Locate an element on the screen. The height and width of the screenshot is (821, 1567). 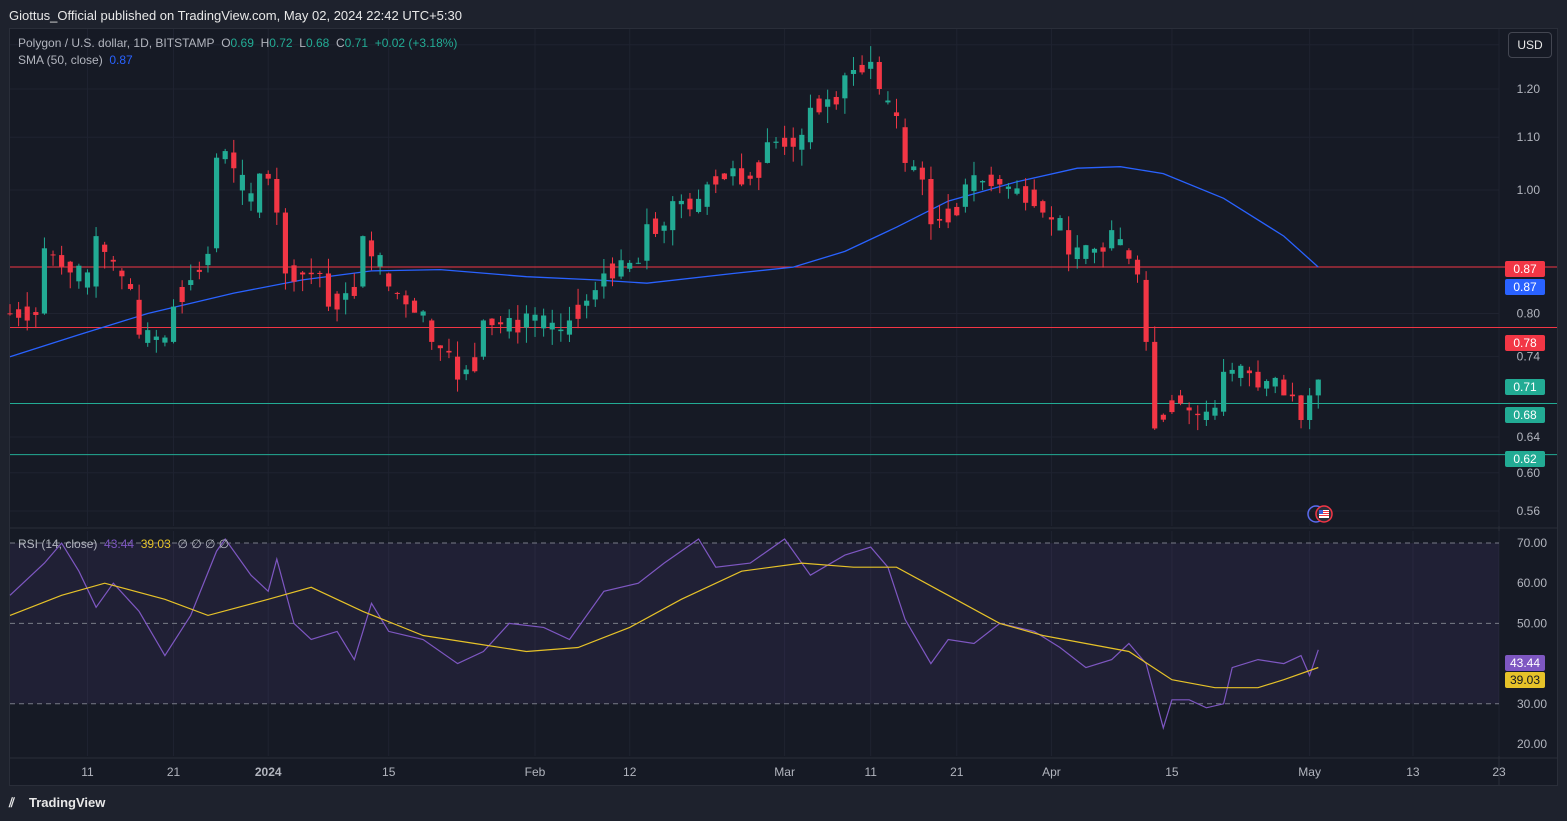
x-tick-label: Feb is located at coordinates (535, 772).